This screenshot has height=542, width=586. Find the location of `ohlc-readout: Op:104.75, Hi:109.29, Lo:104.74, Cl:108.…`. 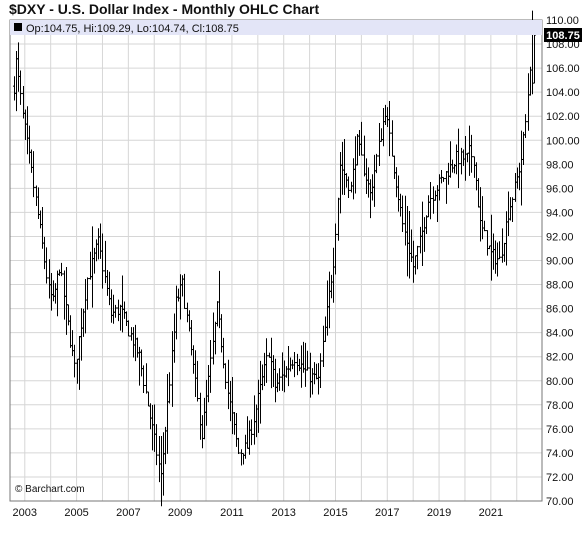

ohlc-readout: Op:104.75, Hi:109.29, Lo:104.74, Cl:108.… is located at coordinates (132, 29).